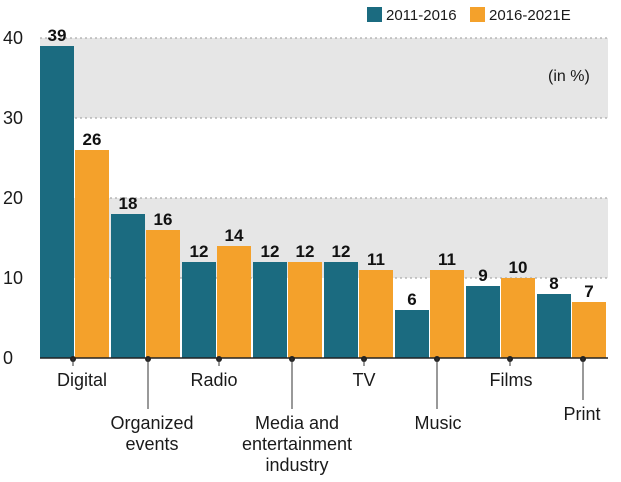  I want to click on value-label: 9, so click(482, 275).